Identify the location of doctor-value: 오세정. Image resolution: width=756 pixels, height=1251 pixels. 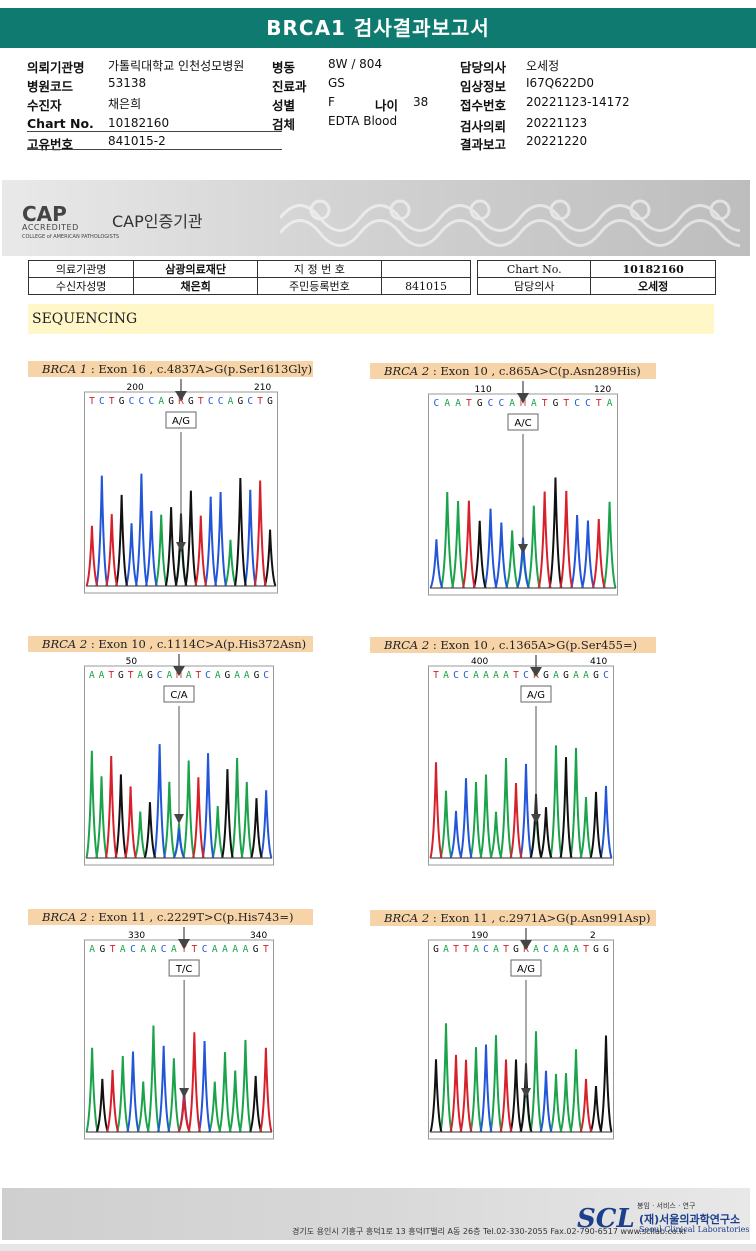
(653, 286).